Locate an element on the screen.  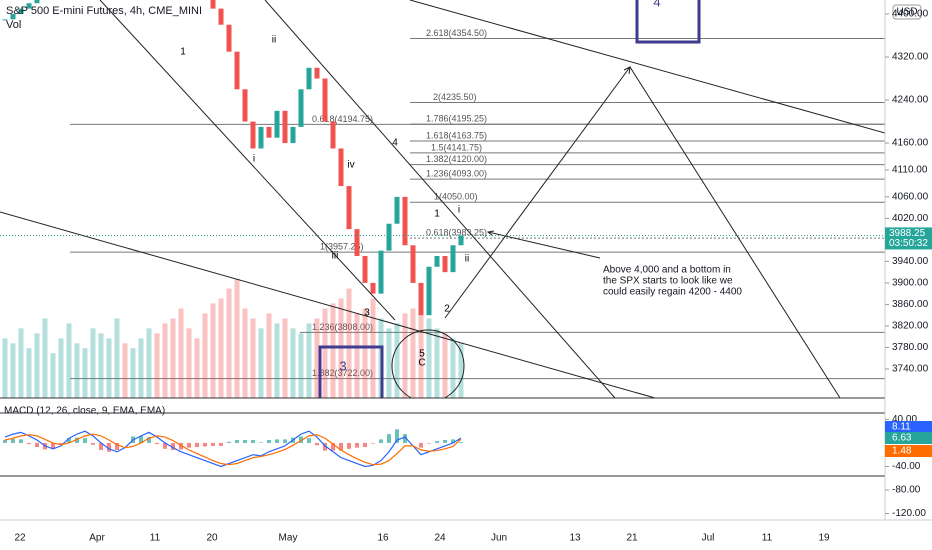
y-tick-label: 3900.00 is located at coordinates (910, 283).